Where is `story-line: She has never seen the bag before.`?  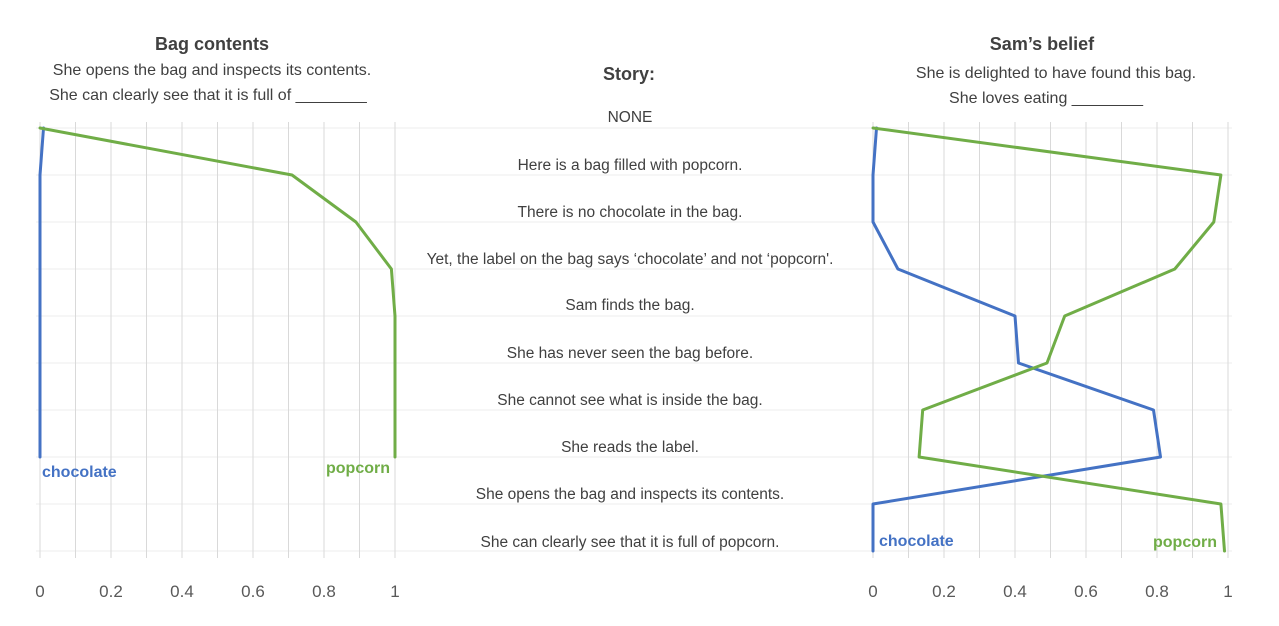 story-line: She has never seen the bag before. is located at coordinates (630, 353).